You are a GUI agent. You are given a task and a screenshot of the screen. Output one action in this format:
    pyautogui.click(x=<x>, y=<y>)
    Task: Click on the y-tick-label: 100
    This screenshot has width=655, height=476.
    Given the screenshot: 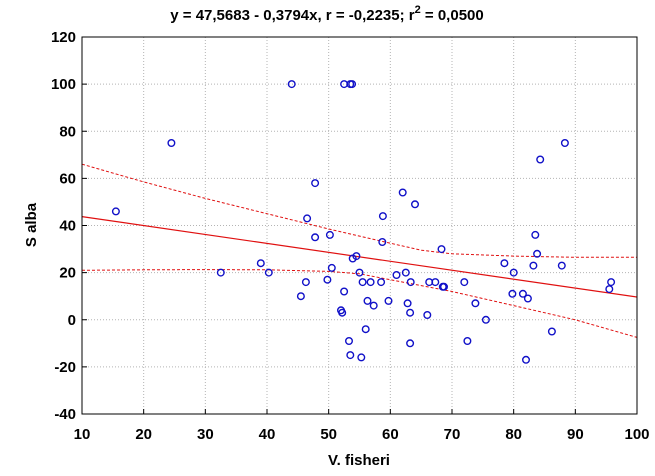 What is the action you would take?
    pyautogui.click(x=63, y=84)
    